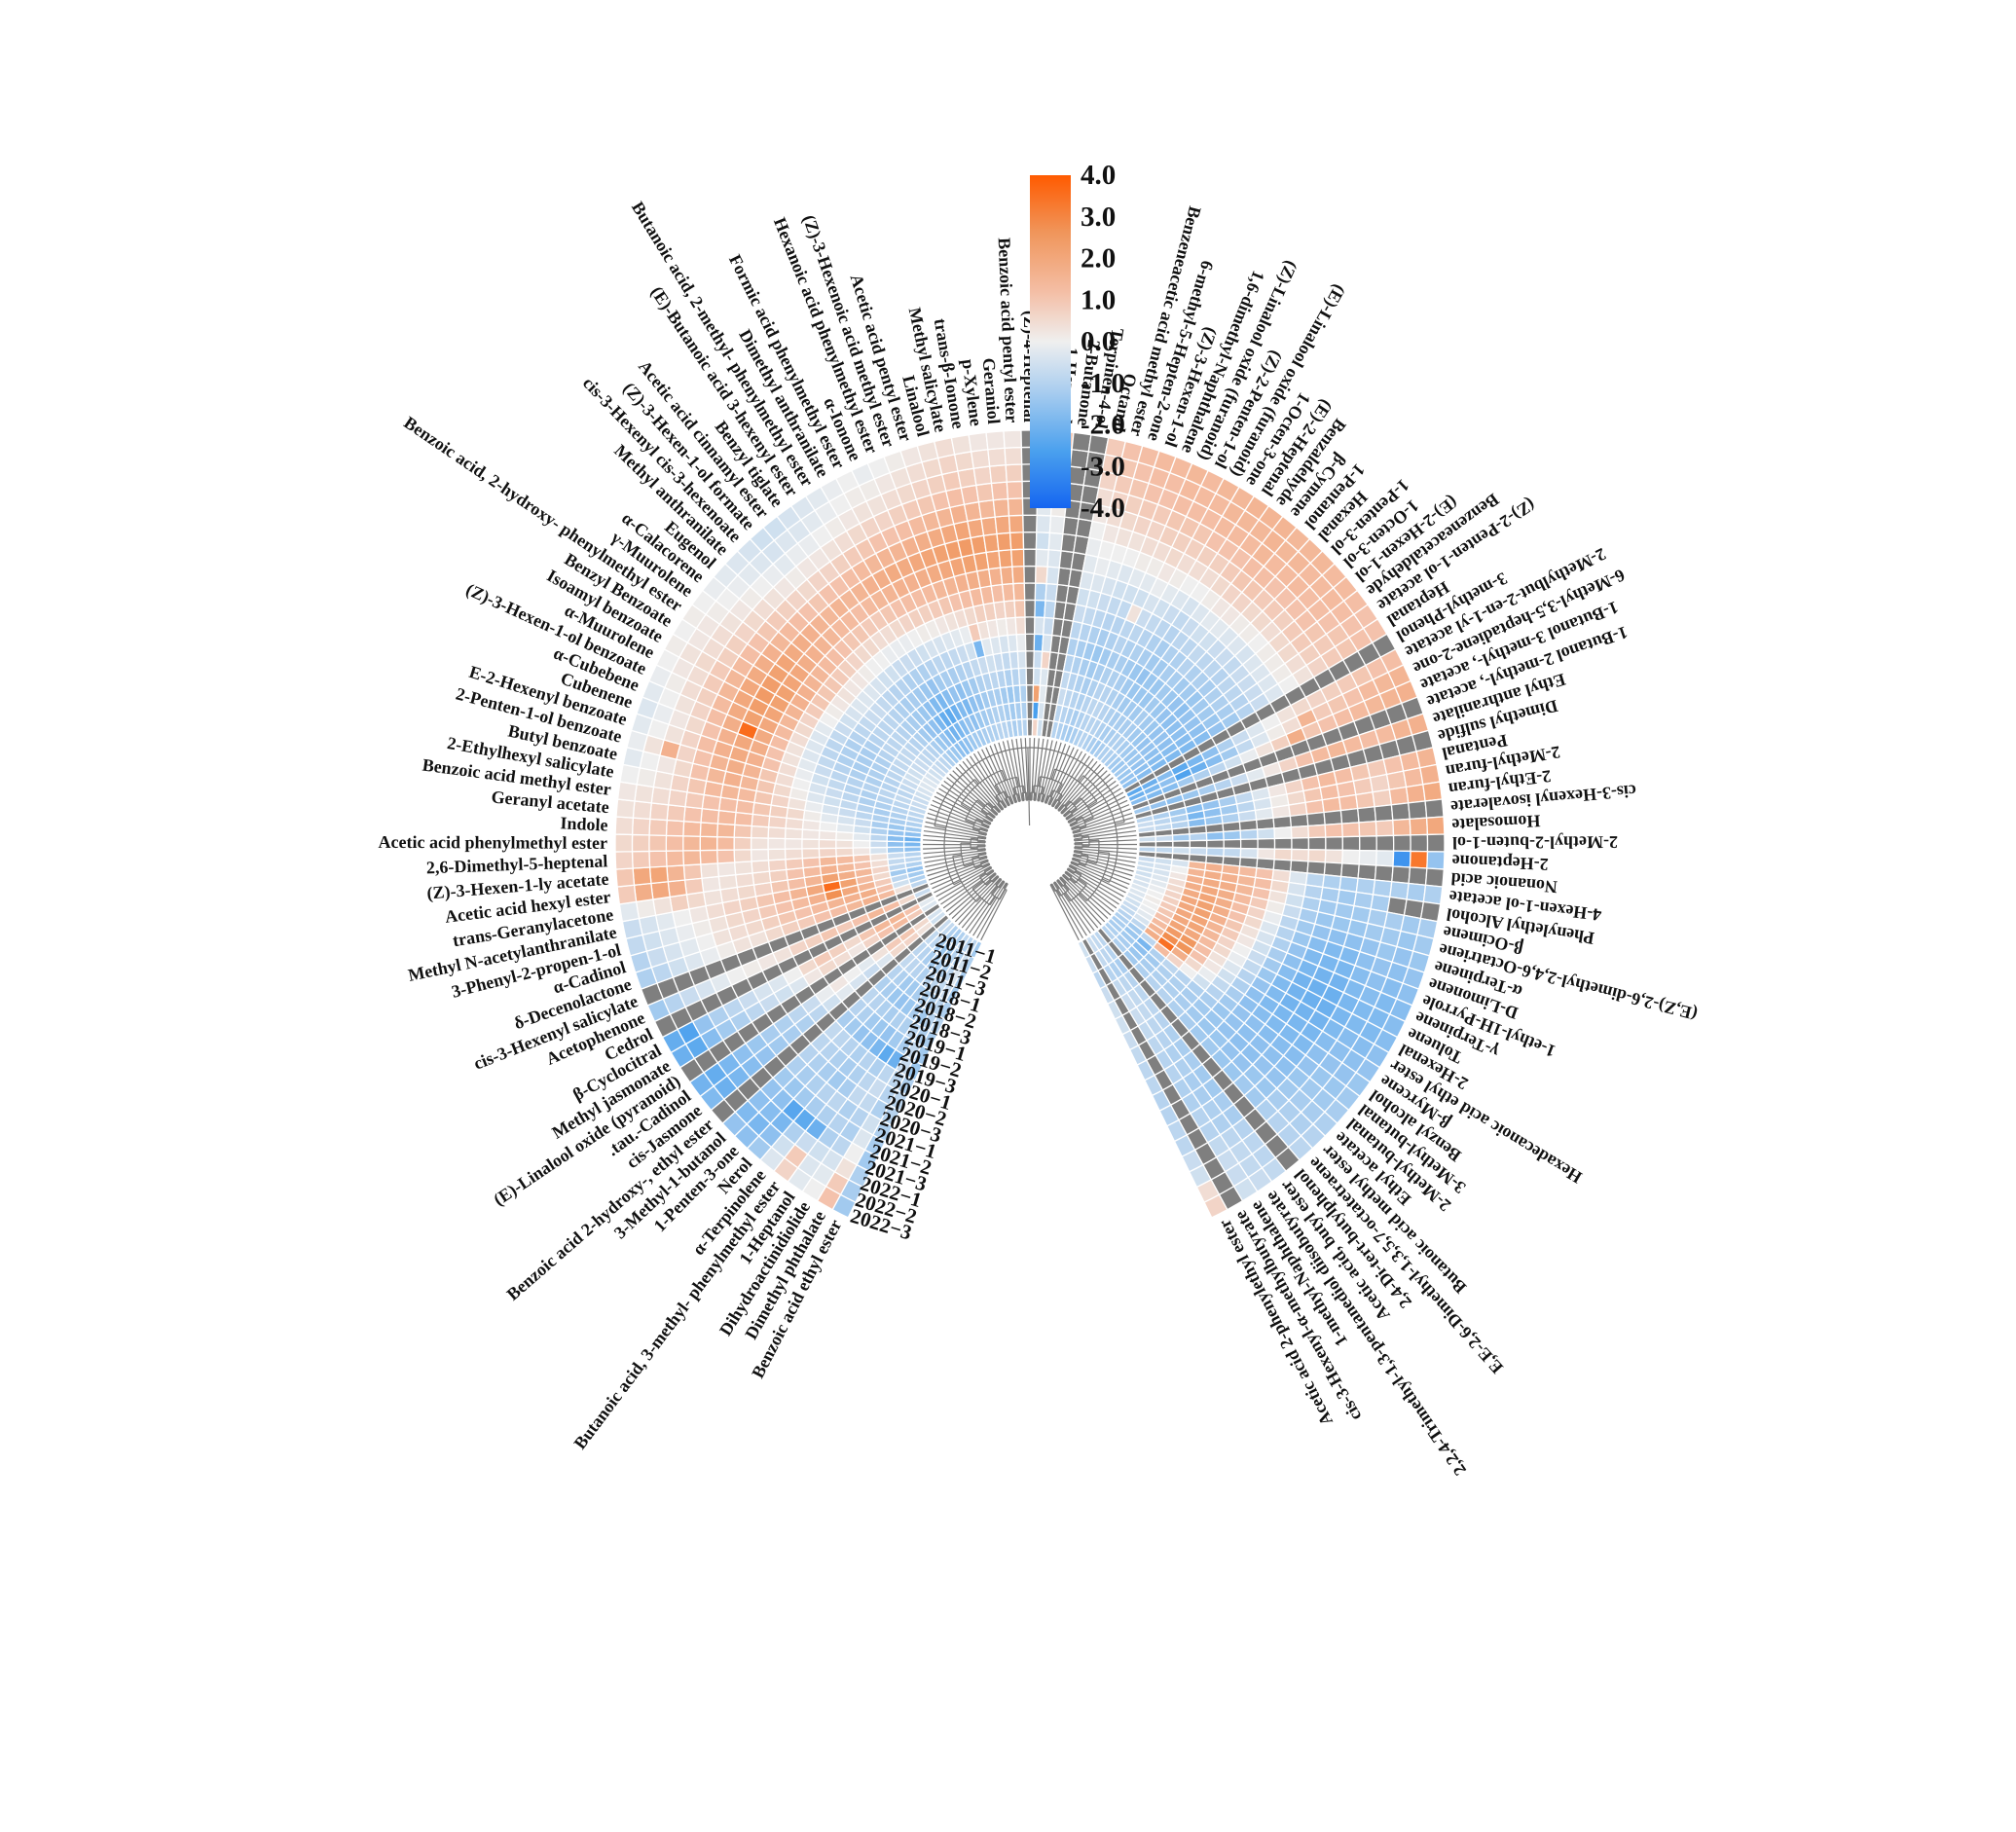 This screenshot has height=1832, width=2016. I want to click on dendrogram, so click(1030, 839).